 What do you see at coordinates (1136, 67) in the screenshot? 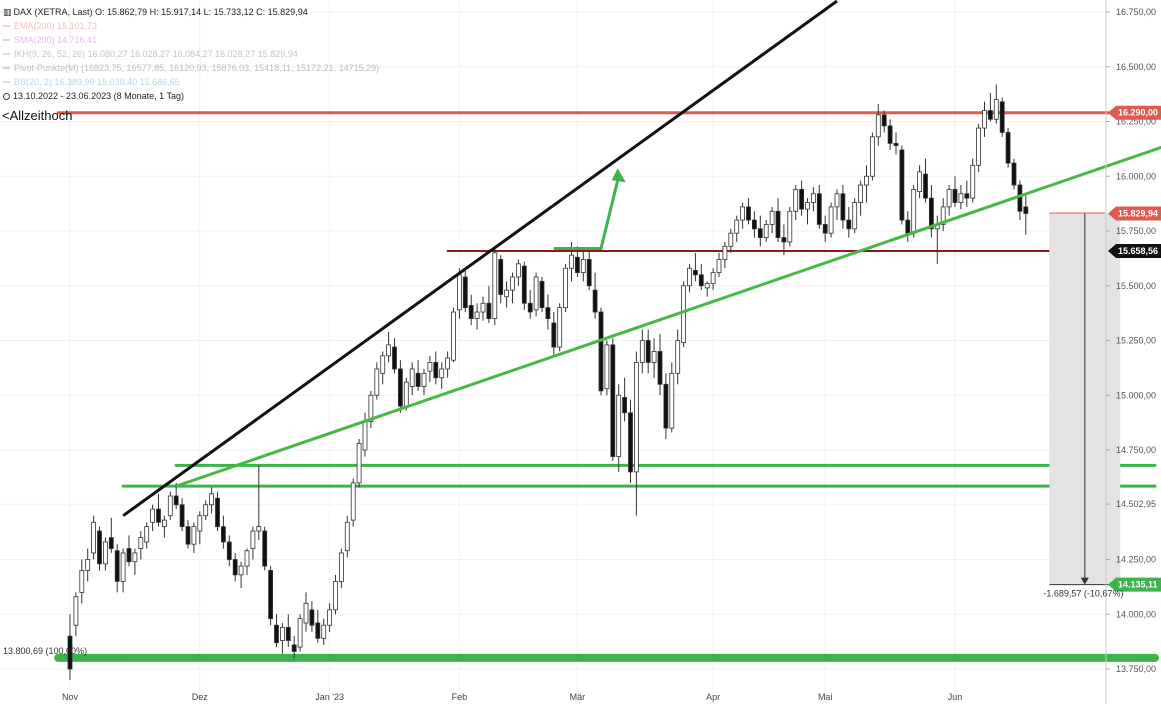
I see `y-tick-label: 16.500,00` at bounding box center [1136, 67].